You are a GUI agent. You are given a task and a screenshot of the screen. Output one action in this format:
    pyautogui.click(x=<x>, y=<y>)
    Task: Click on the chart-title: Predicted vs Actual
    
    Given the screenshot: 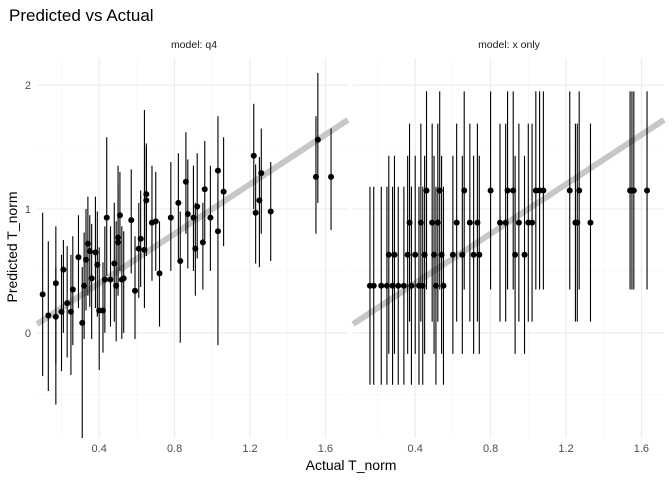 What is the action you would take?
    pyautogui.click(x=81, y=15)
    